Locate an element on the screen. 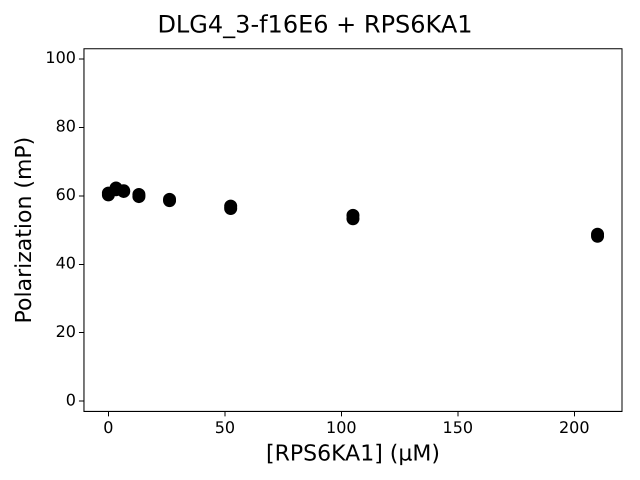 The image size is (640, 480). y-tick-label: 20 is located at coordinates (66, 331).